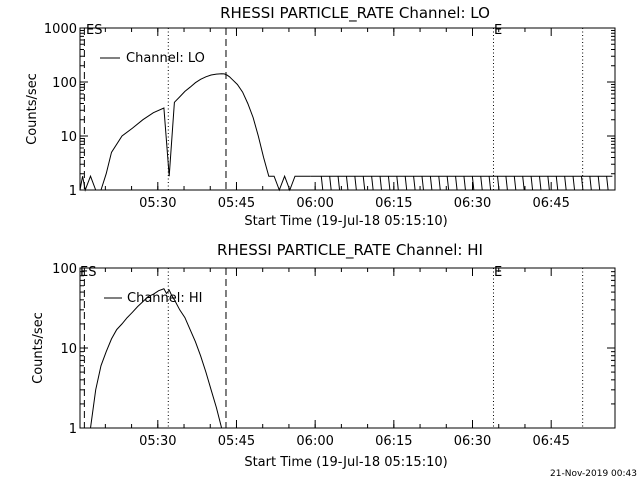 Image resolution: width=640 pixels, height=480 pixels. I want to click on chart-title: RHESSI PARTICLE_RATE Channel: HI, so click(350, 250).